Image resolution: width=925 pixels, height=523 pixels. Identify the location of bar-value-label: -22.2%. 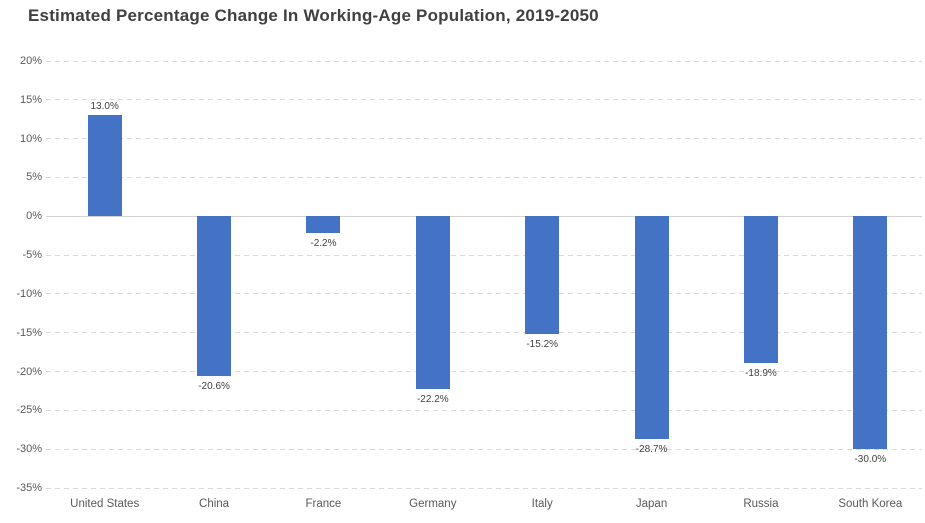
(432, 399).